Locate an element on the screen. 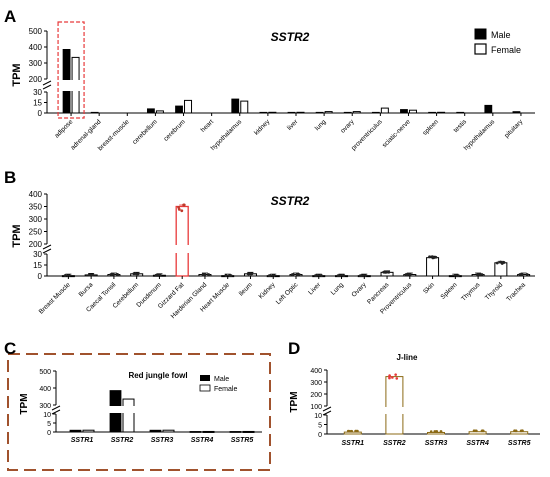 This screenshot has width=550, height=477. y-tick-label-c: 0 is located at coordinates (49, 433).